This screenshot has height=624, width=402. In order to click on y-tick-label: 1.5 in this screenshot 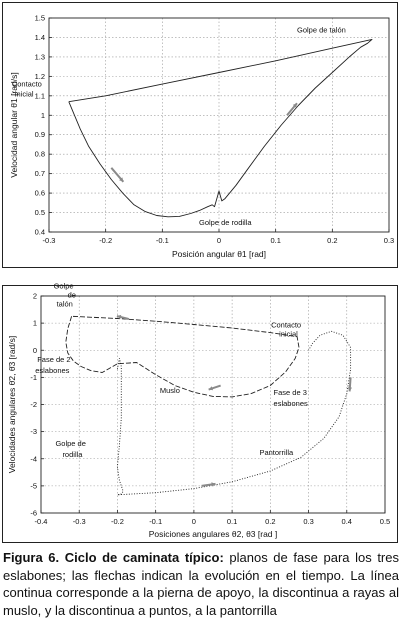, I will do `click(40, 18)`.